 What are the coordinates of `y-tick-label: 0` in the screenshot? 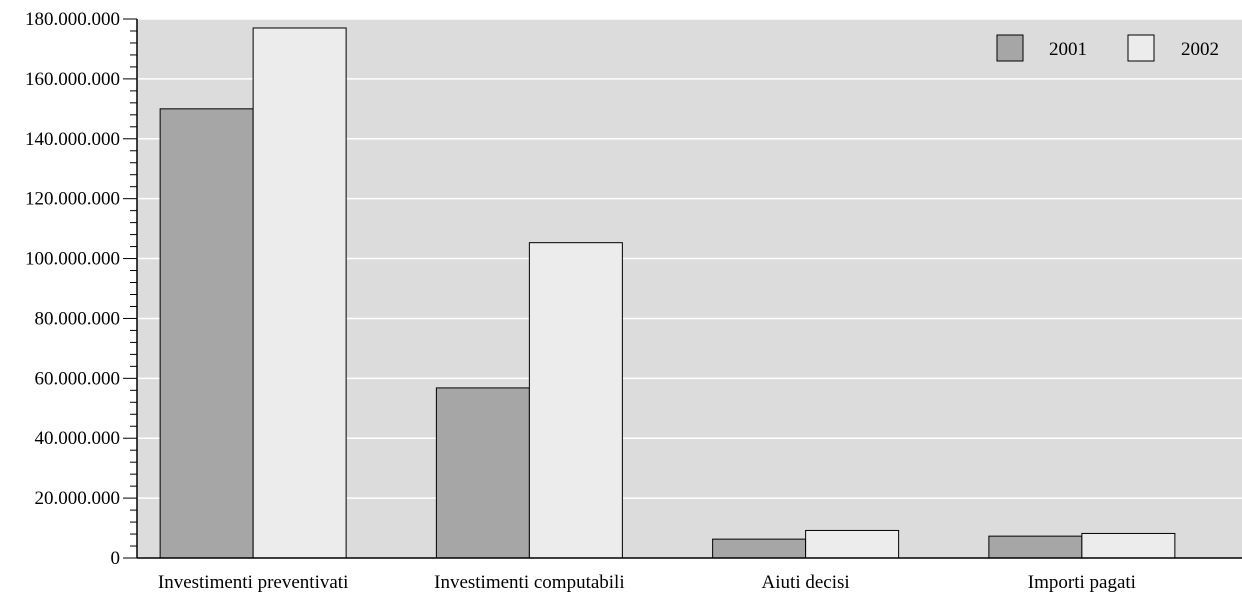 It's located at (116, 558).